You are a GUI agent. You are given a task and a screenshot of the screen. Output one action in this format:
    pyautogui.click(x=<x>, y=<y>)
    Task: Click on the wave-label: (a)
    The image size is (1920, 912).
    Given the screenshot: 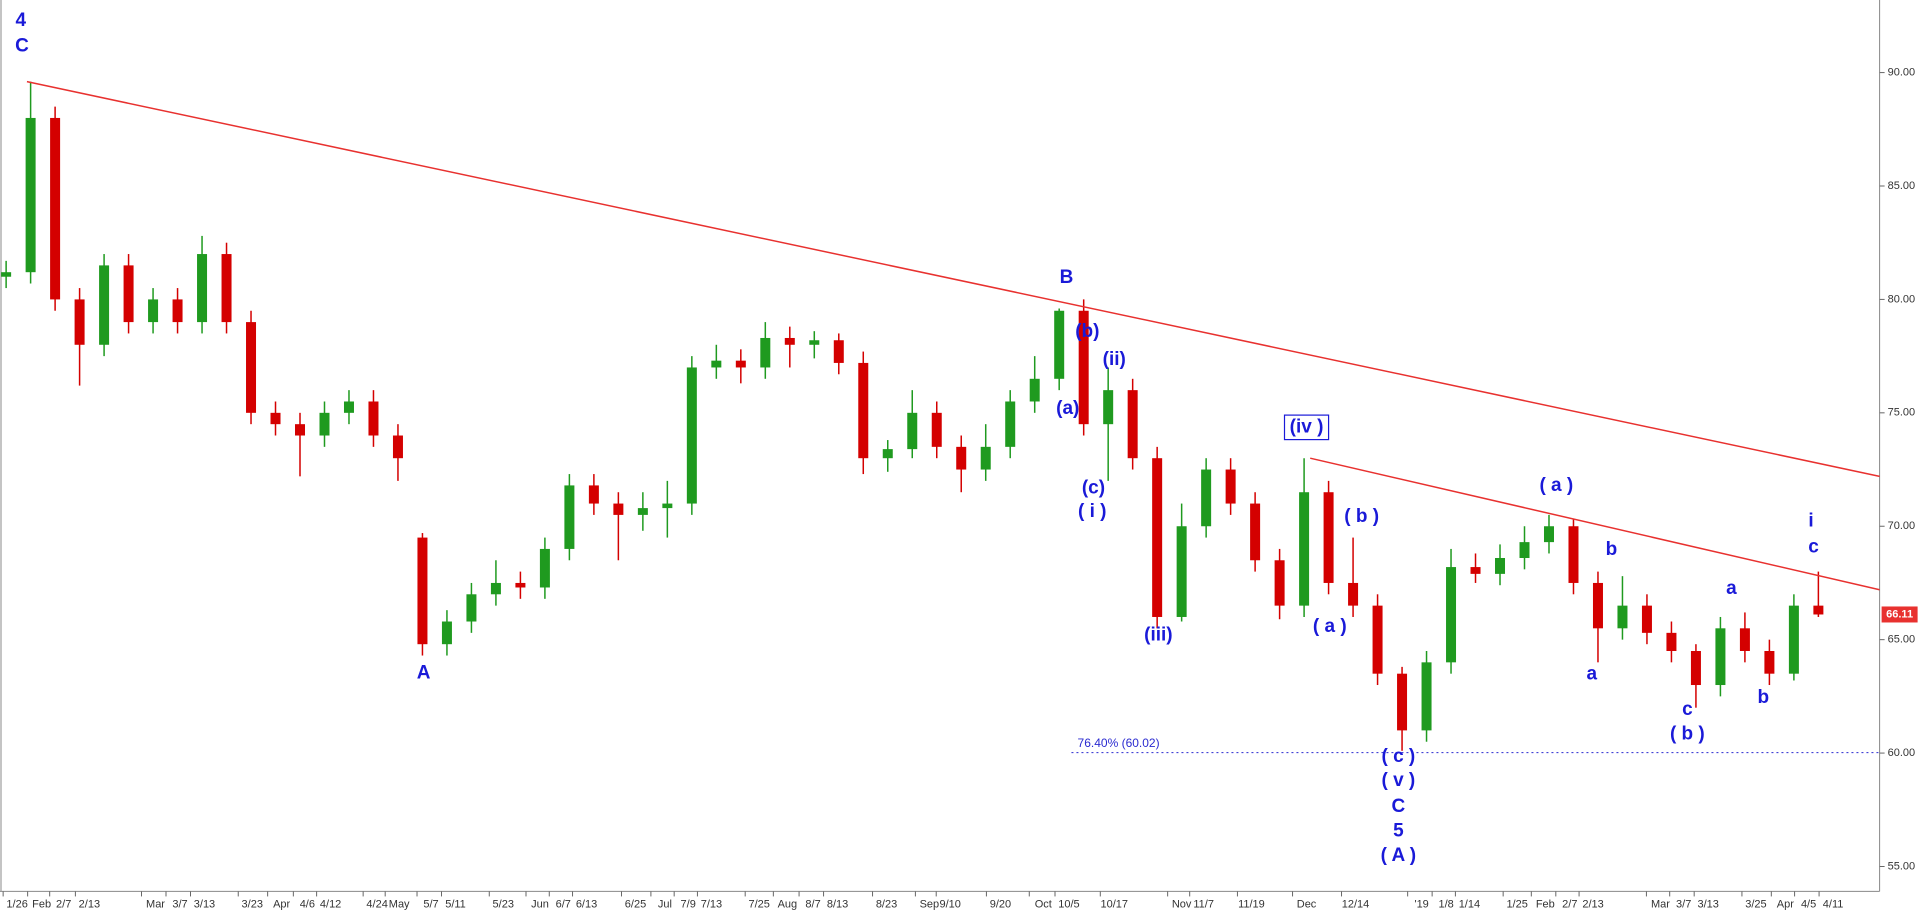 What is the action you would take?
    pyautogui.click(x=1067, y=408)
    